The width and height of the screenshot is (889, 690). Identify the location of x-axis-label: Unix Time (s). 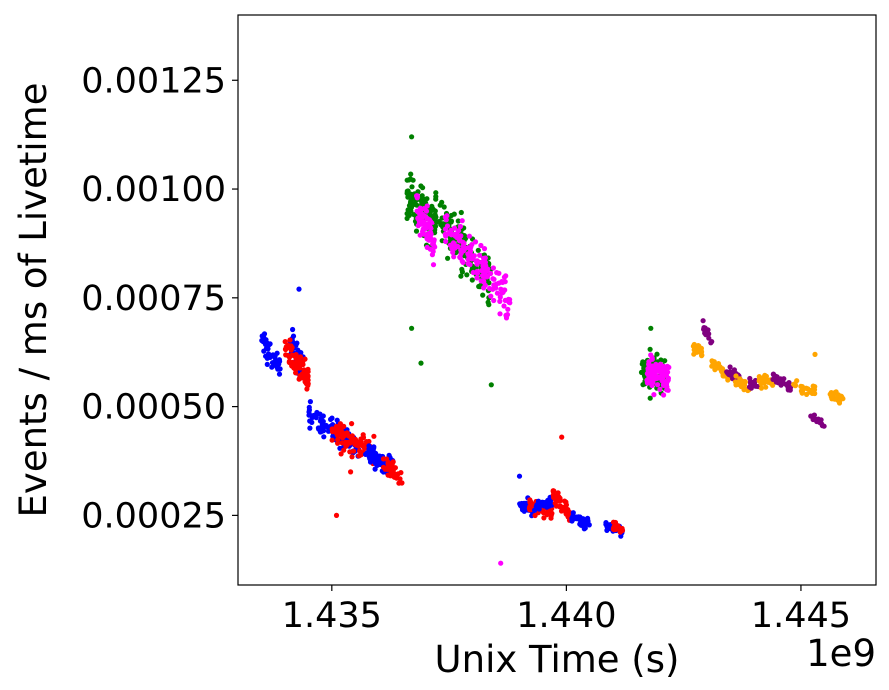
(557, 659).